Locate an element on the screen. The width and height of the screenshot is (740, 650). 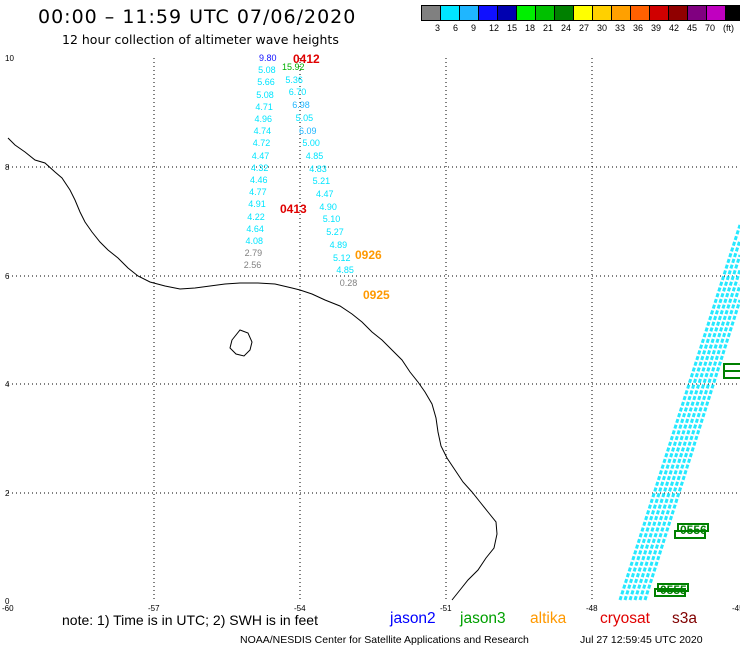
wave-height-label: 4.90 is located at coordinates (328, 206).